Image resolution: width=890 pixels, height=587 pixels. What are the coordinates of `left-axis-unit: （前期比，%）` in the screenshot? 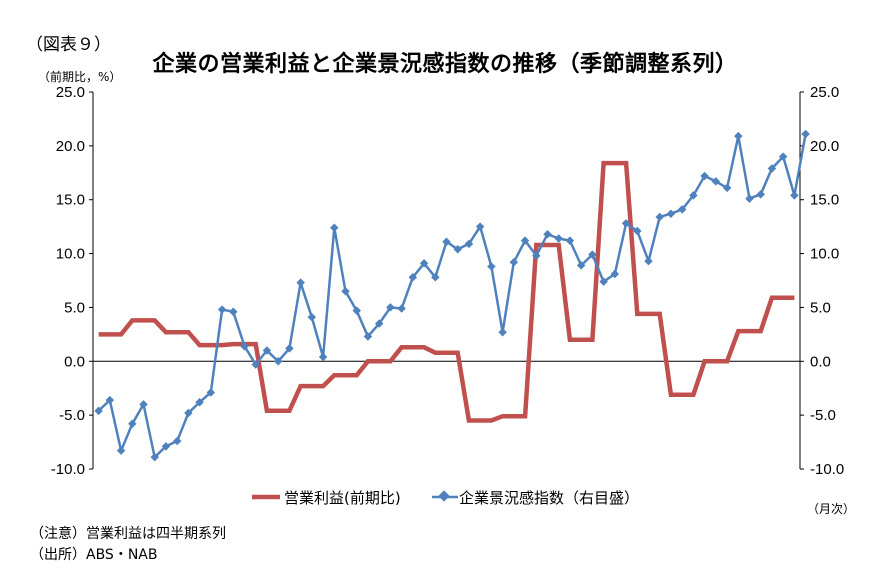 It's located at (80, 77).